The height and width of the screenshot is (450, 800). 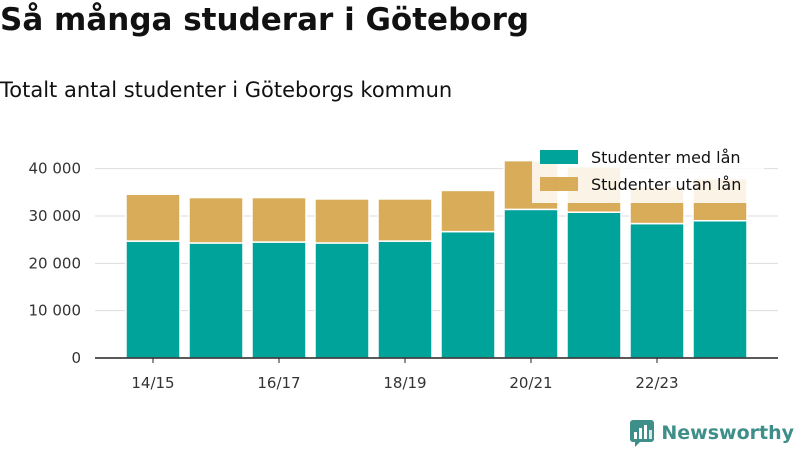 What do you see at coordinates (727, 433) in the screenshot?
I see `brand-name: Newsworthy` at bounding box center [727, 433].